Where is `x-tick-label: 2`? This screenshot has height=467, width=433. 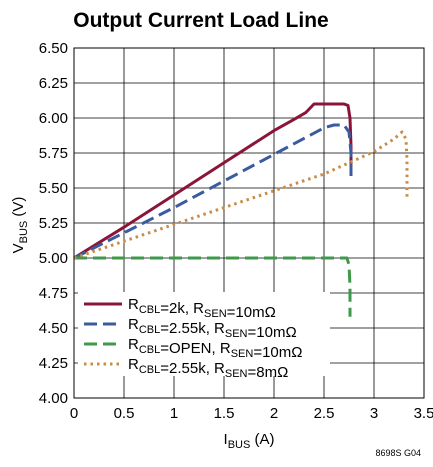
x-tick-label: 2 is located at coordinates (274, 413).